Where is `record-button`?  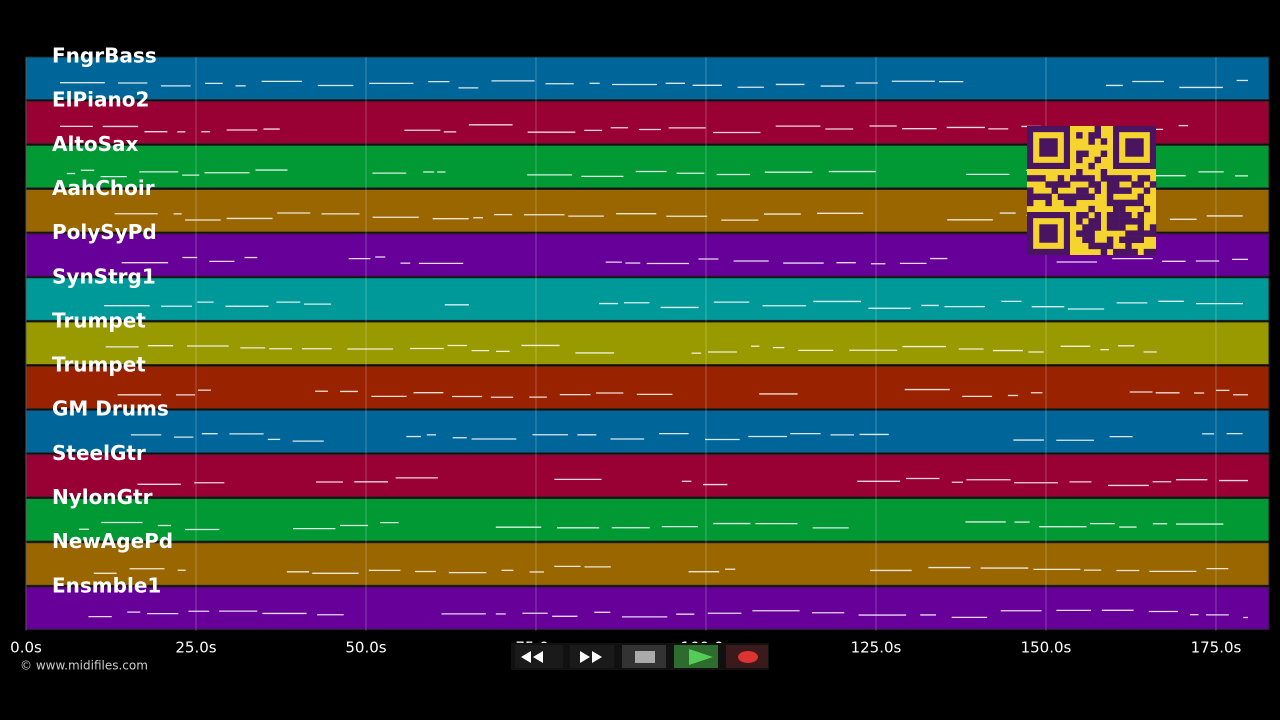 record-button is located at coordinates (747, 656).